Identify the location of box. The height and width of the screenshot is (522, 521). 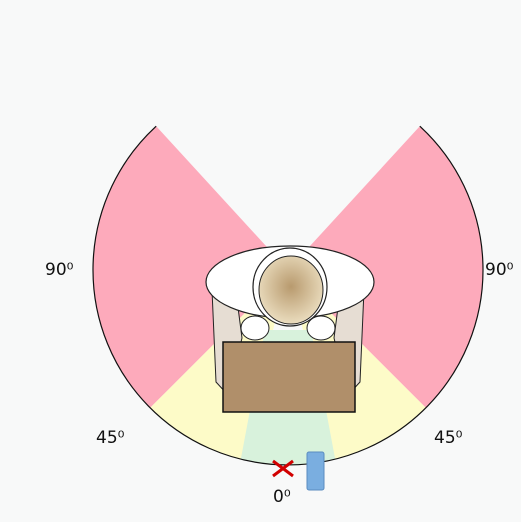
(289, 377).